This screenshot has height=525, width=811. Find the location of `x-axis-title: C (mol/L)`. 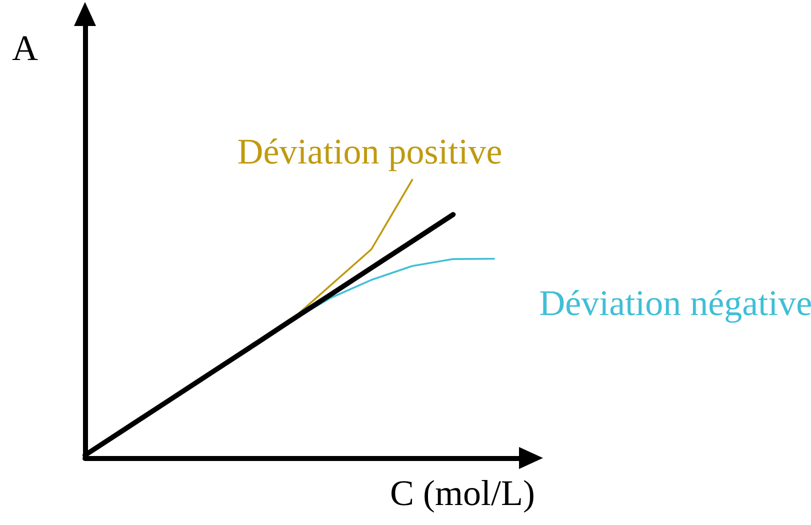

x-axis-title: C (mol/L) is located at coordinates (462, 493).